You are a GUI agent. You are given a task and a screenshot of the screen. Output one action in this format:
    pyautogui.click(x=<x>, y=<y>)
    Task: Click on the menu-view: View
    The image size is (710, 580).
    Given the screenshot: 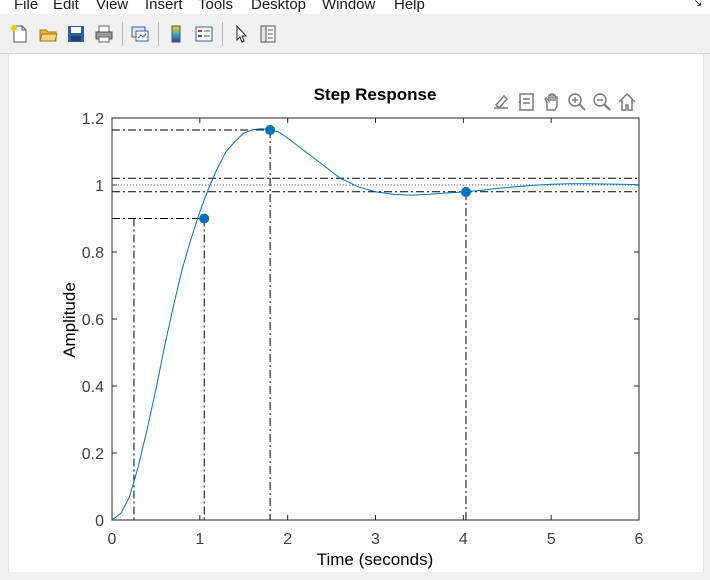 What is the action you would take?
    pyautogui.click(x=112, y=6)
    